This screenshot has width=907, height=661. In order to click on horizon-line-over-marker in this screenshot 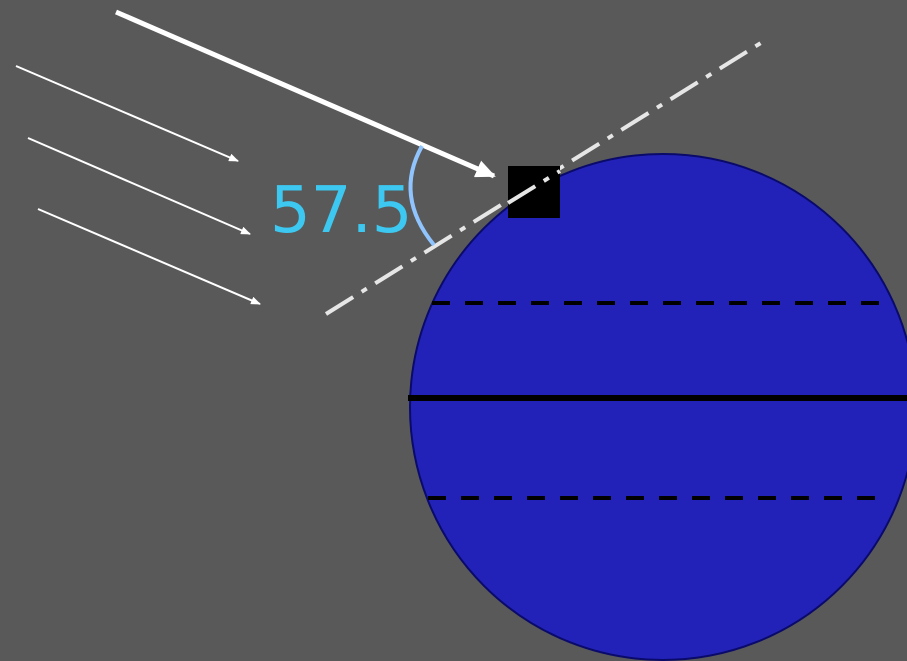, I will do `click(534, 187)`.